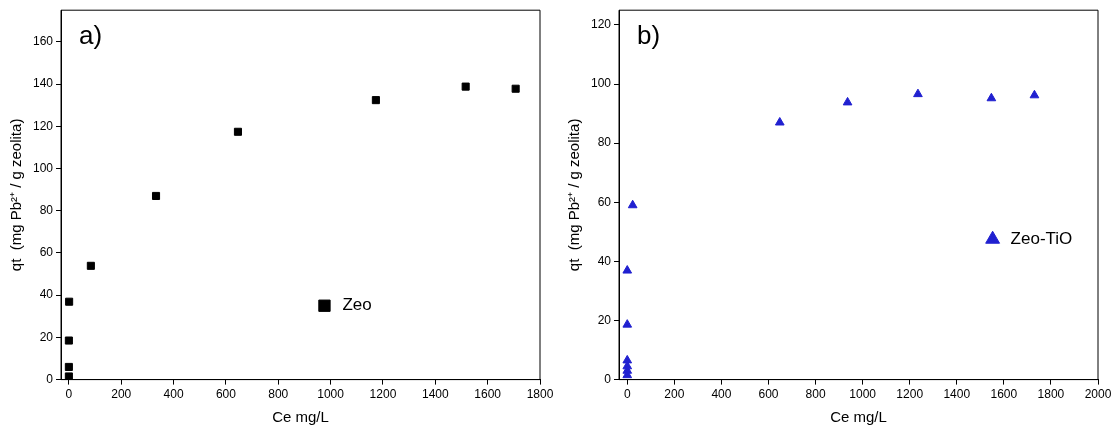  Describe the element at coordinates (43, 83) in the screenshot. I see `y-tick-label: 140` at that location.